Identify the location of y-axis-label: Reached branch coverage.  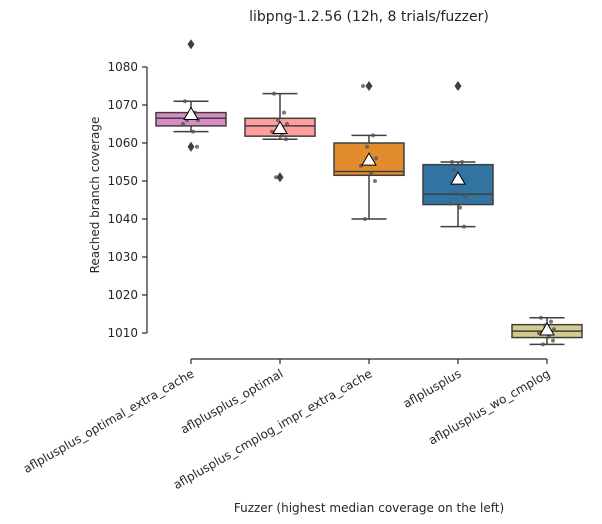
(95, 195).